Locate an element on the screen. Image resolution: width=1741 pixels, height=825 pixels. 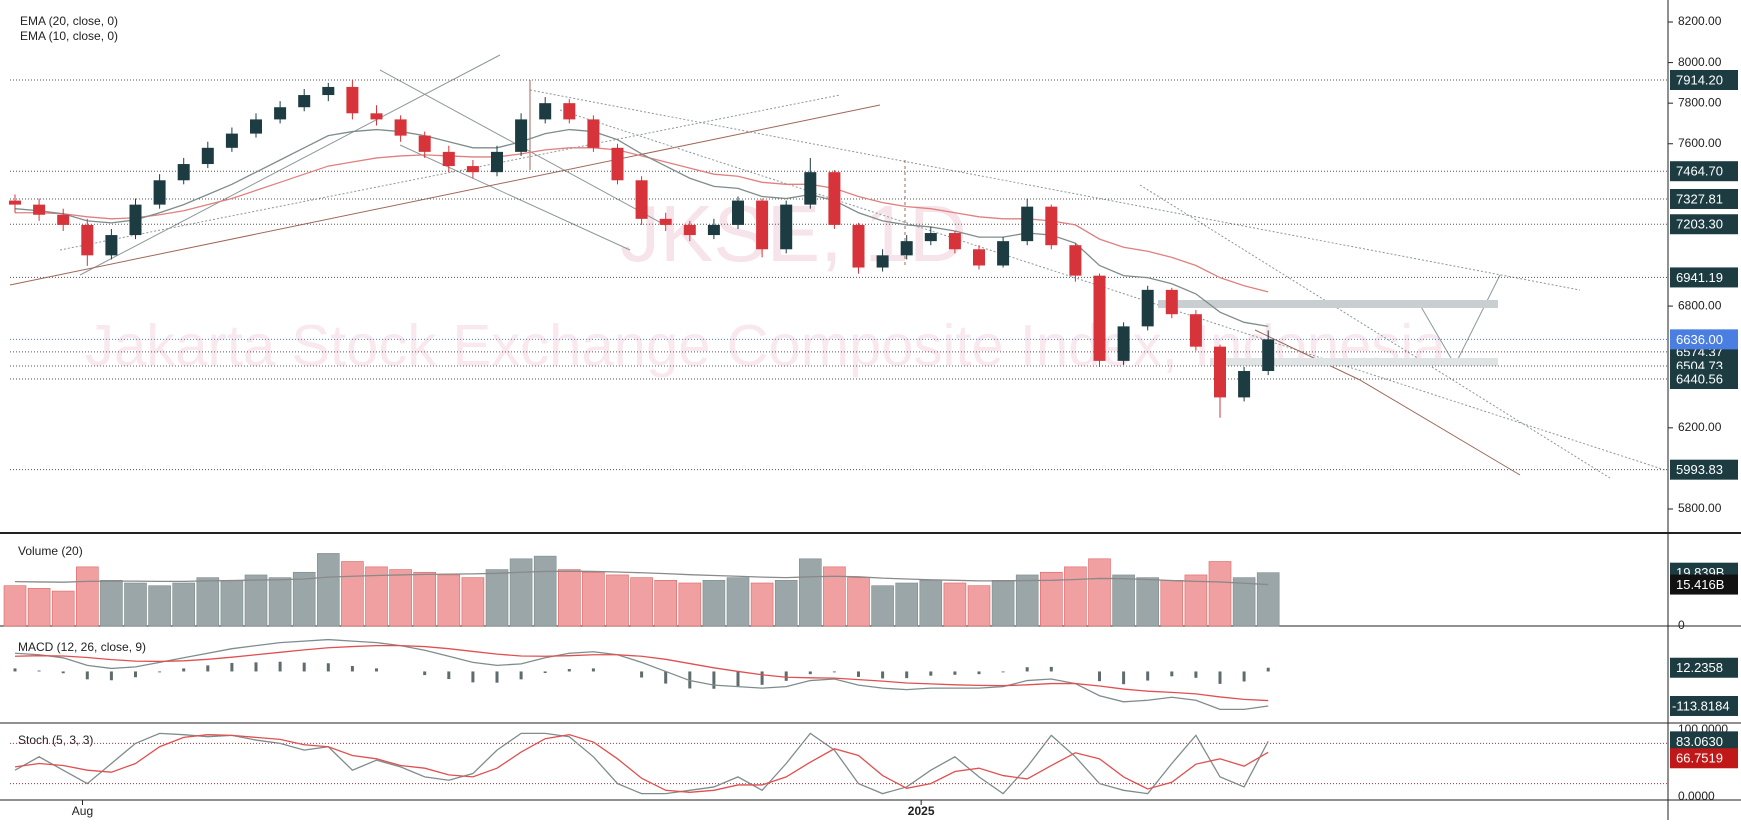
watermark: JKSE, 1D is located at coordinates (793, 233).